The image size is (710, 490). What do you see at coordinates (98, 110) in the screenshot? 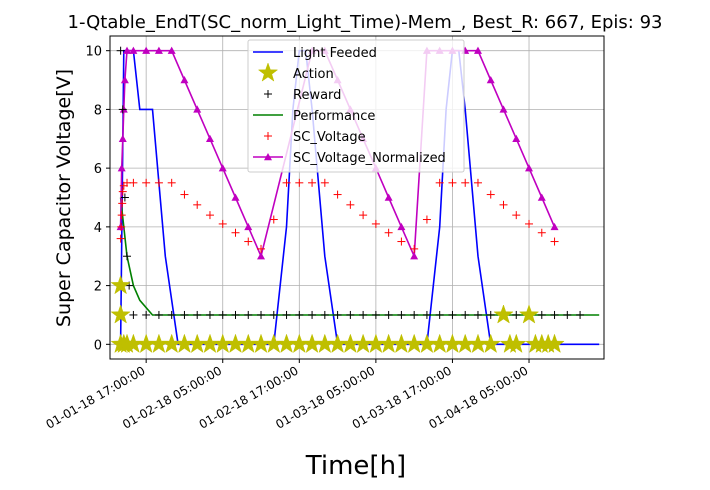
I see `y-tick-label: 8` at bounding box center [98, 110].